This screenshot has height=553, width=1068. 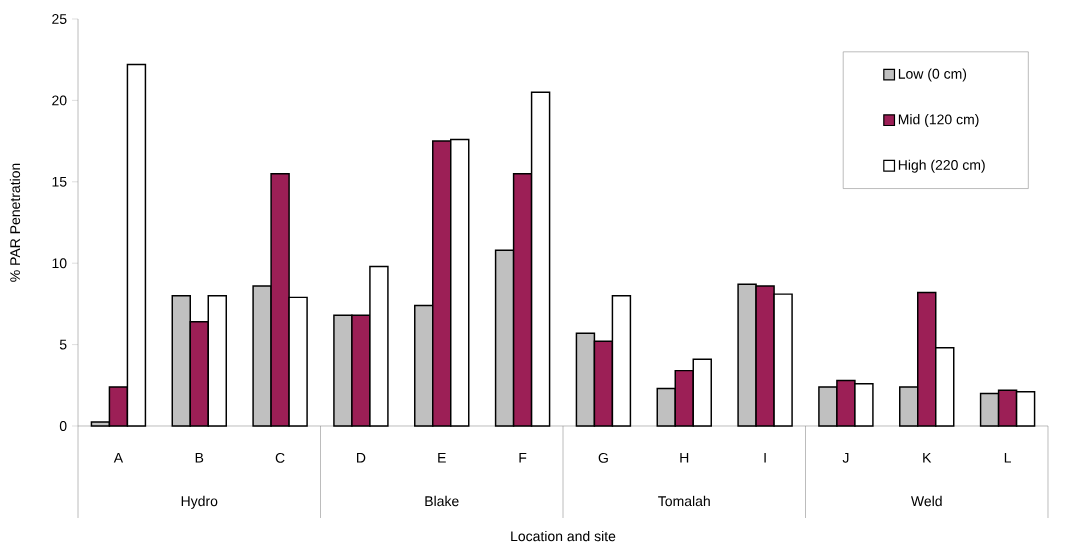 What do you see at coordinates (15, 222) in the screenshot?
I see `y-axis-title: % PAR Penetration` at bounding box center [15, 222].